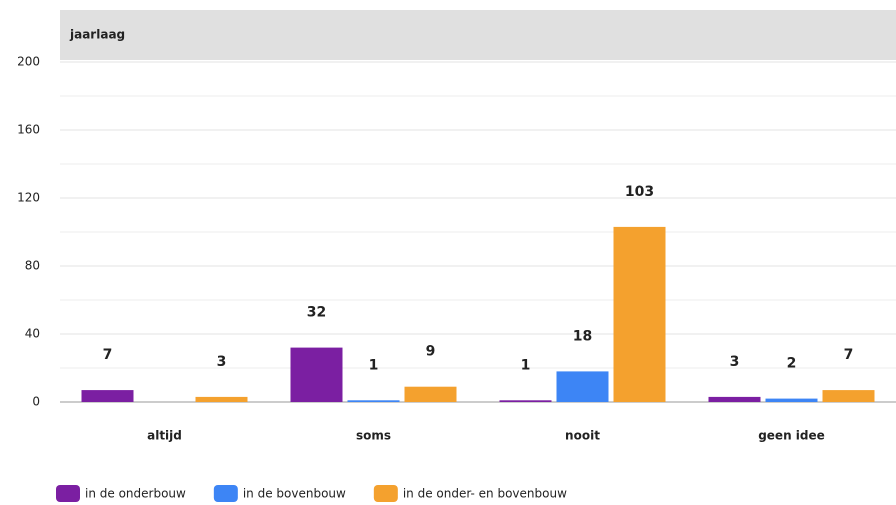  I want to click on y-tick-label: 160, so click(28, 130).